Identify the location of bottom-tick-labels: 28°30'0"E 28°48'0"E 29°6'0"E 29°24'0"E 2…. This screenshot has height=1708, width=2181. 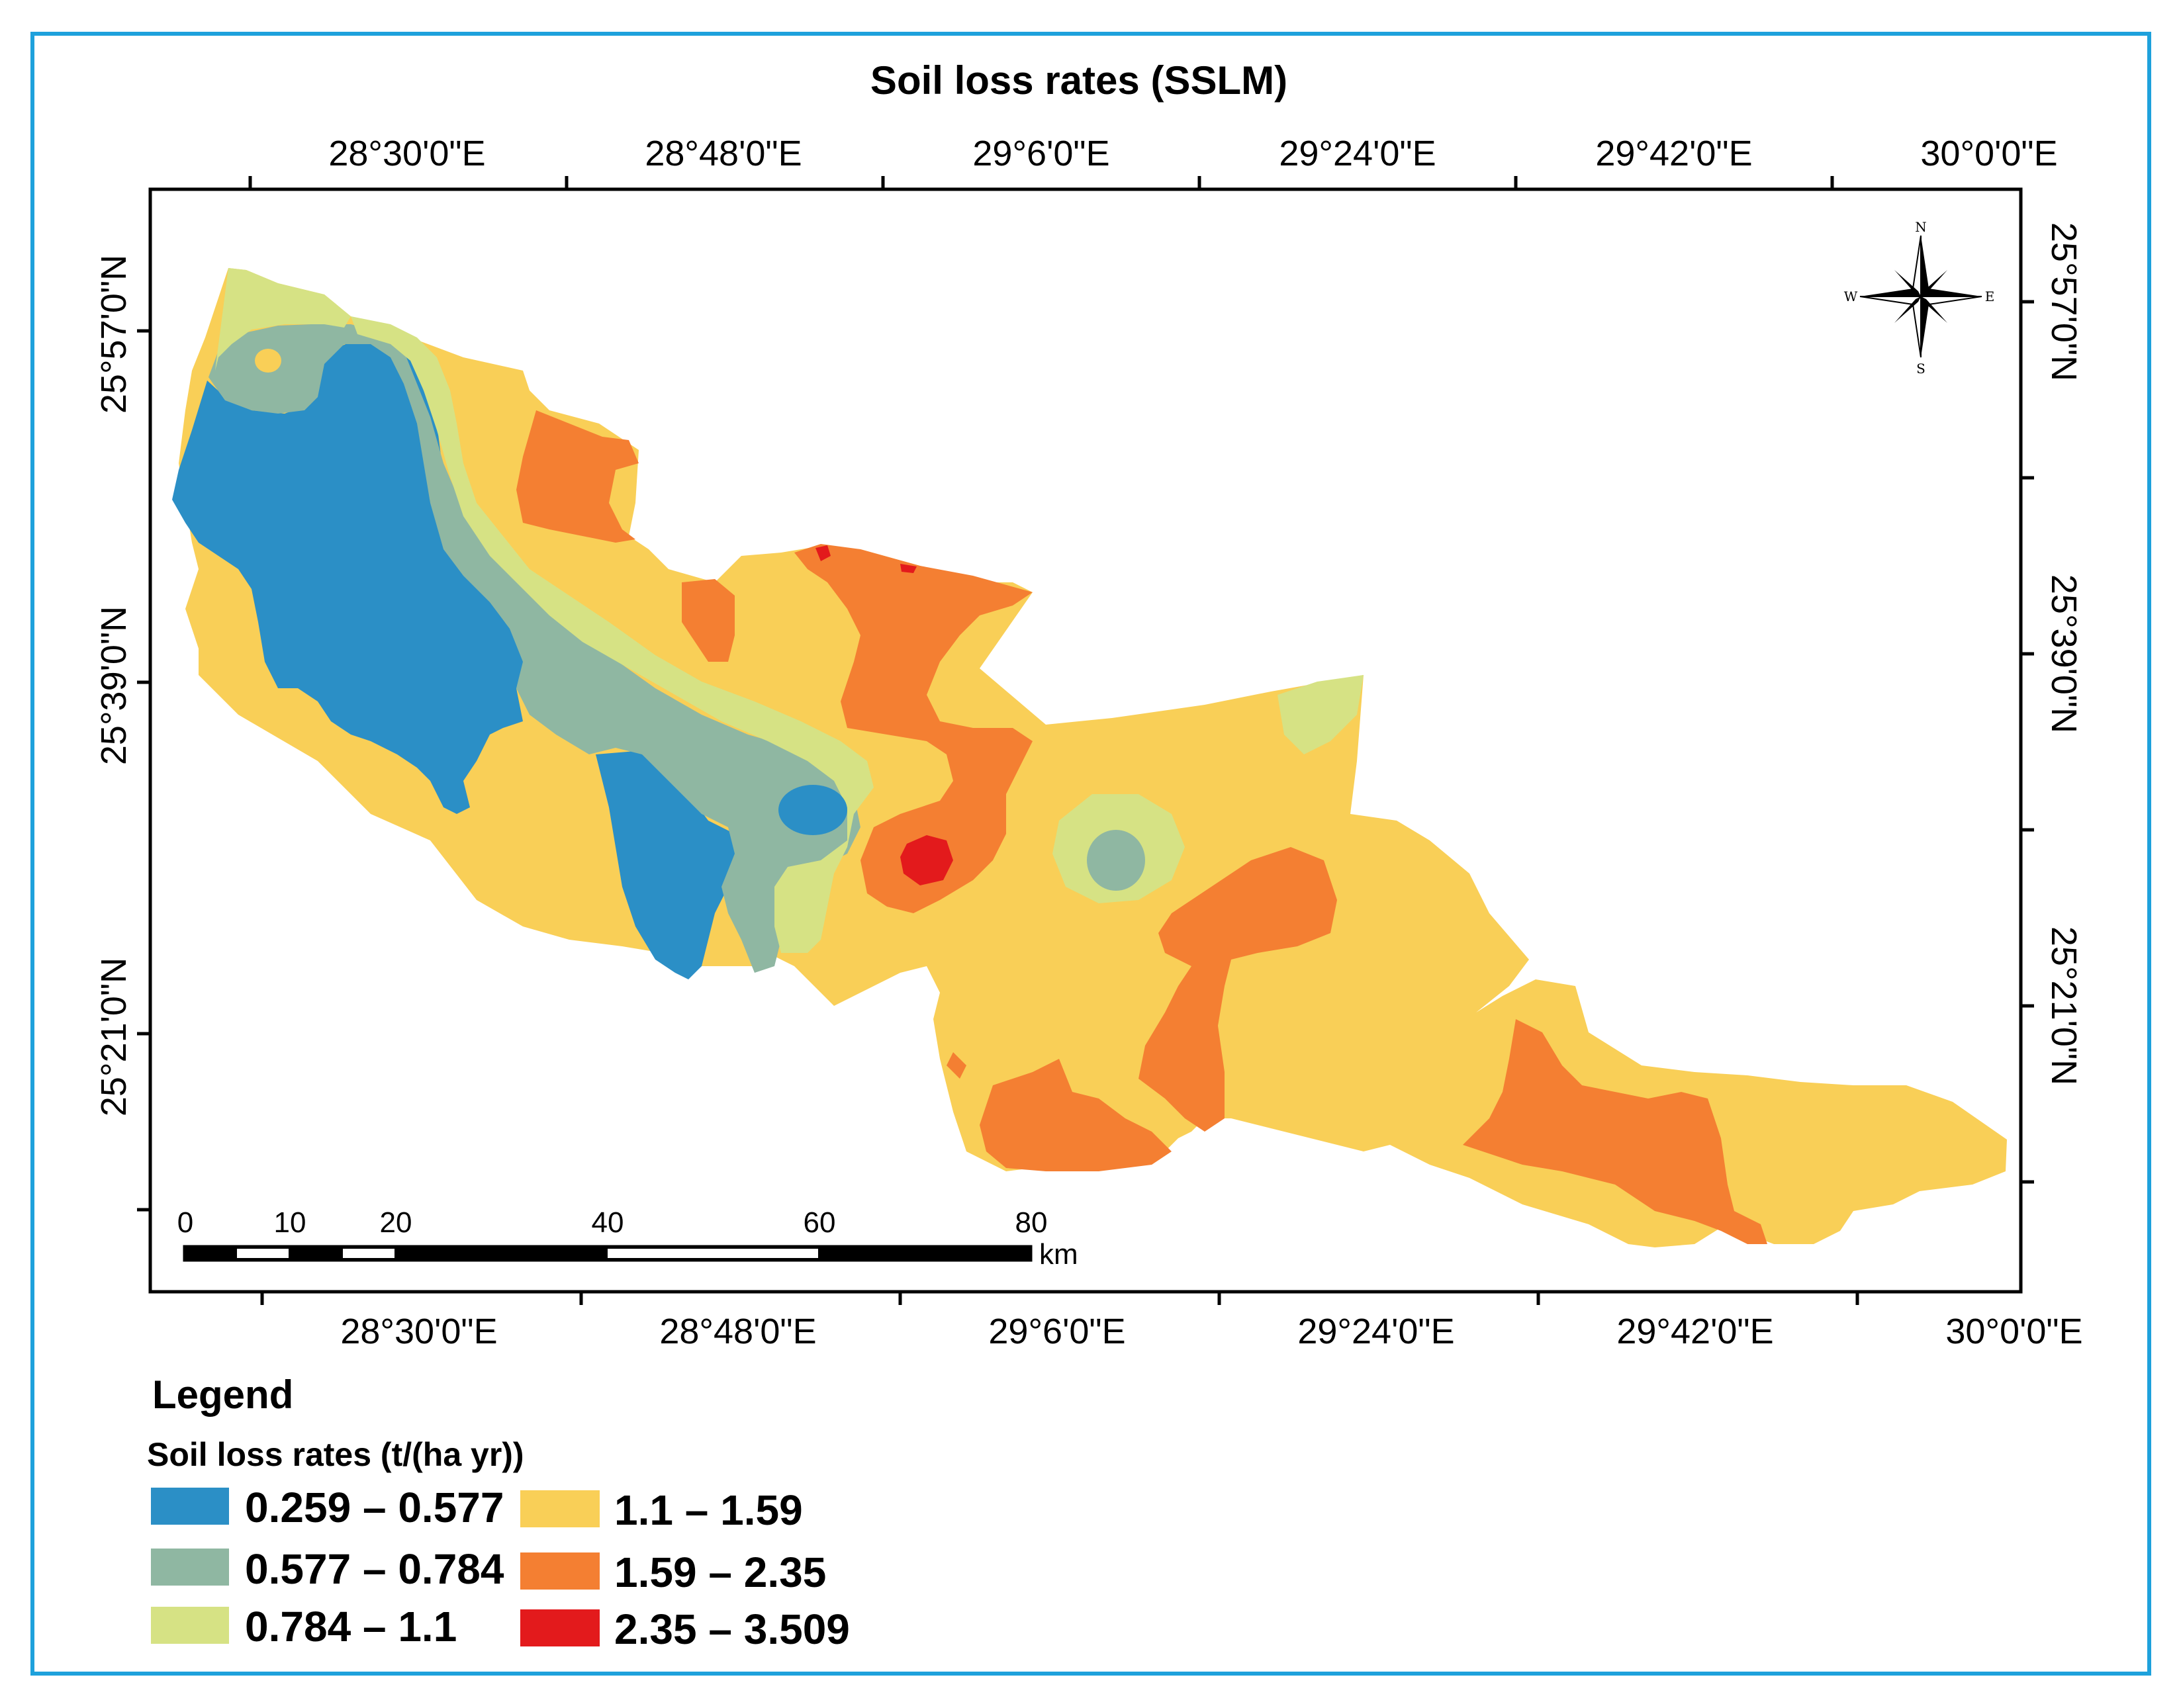
(1211, 1331).